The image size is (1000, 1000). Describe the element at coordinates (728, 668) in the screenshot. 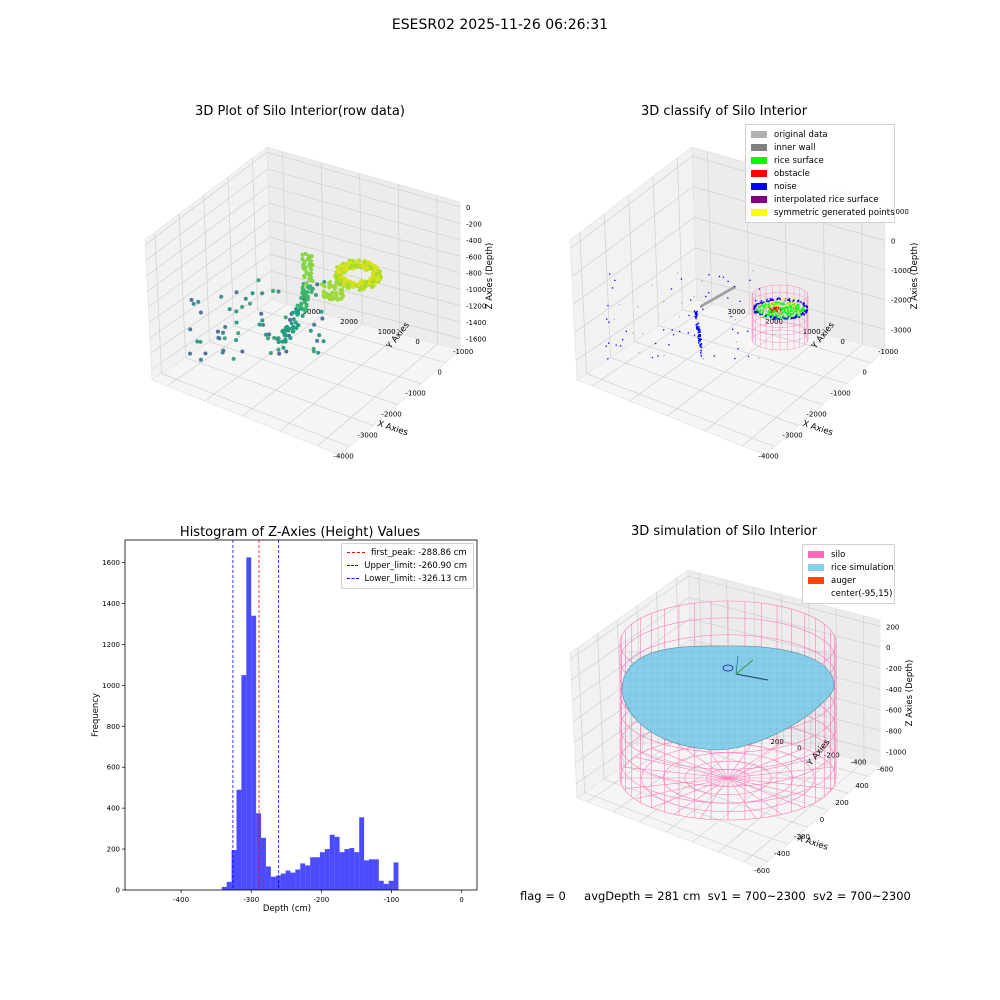

I see `sim-auger-marker` at that location.